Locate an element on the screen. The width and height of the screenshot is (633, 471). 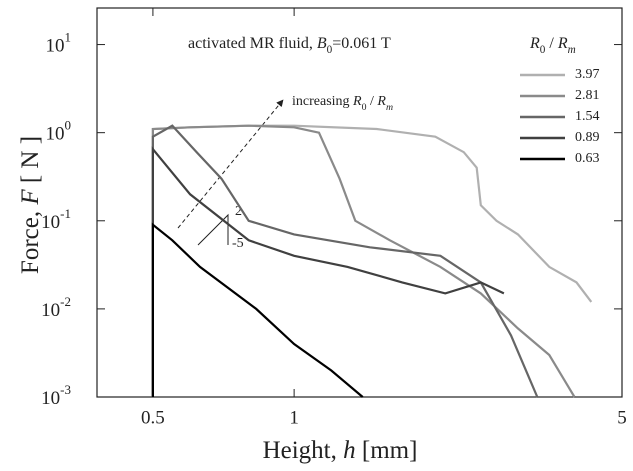
legend-label: 1.54 is located at coordinates (587, 116).